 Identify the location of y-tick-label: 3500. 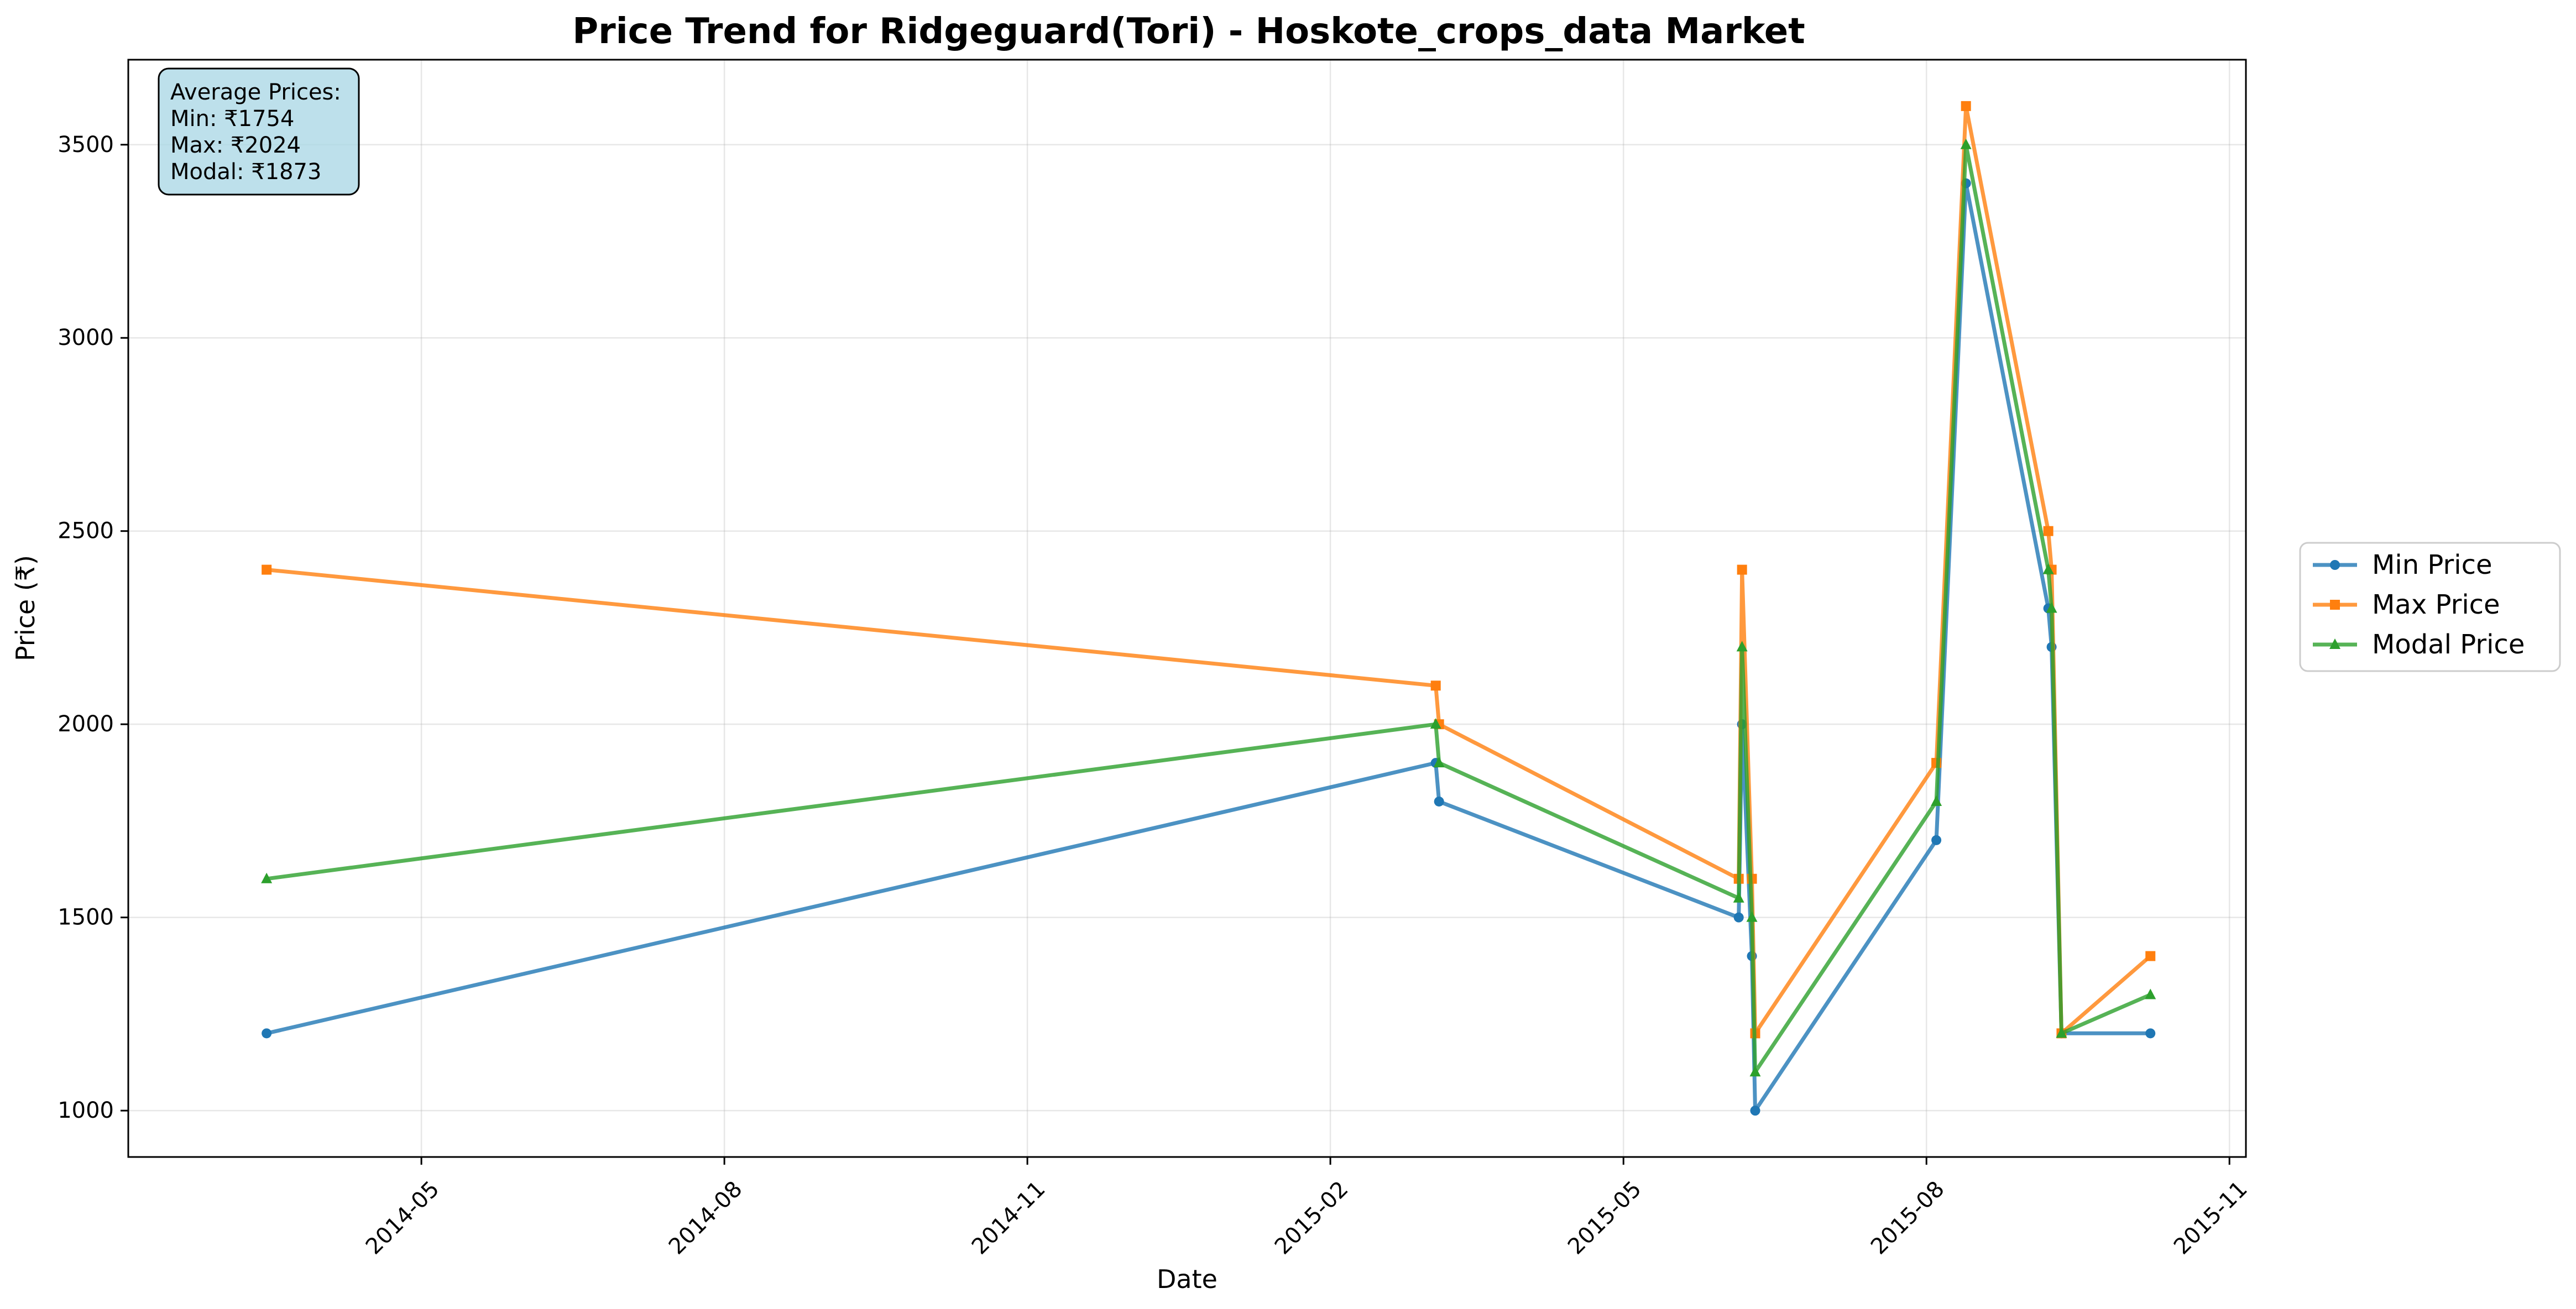
(86, 145).